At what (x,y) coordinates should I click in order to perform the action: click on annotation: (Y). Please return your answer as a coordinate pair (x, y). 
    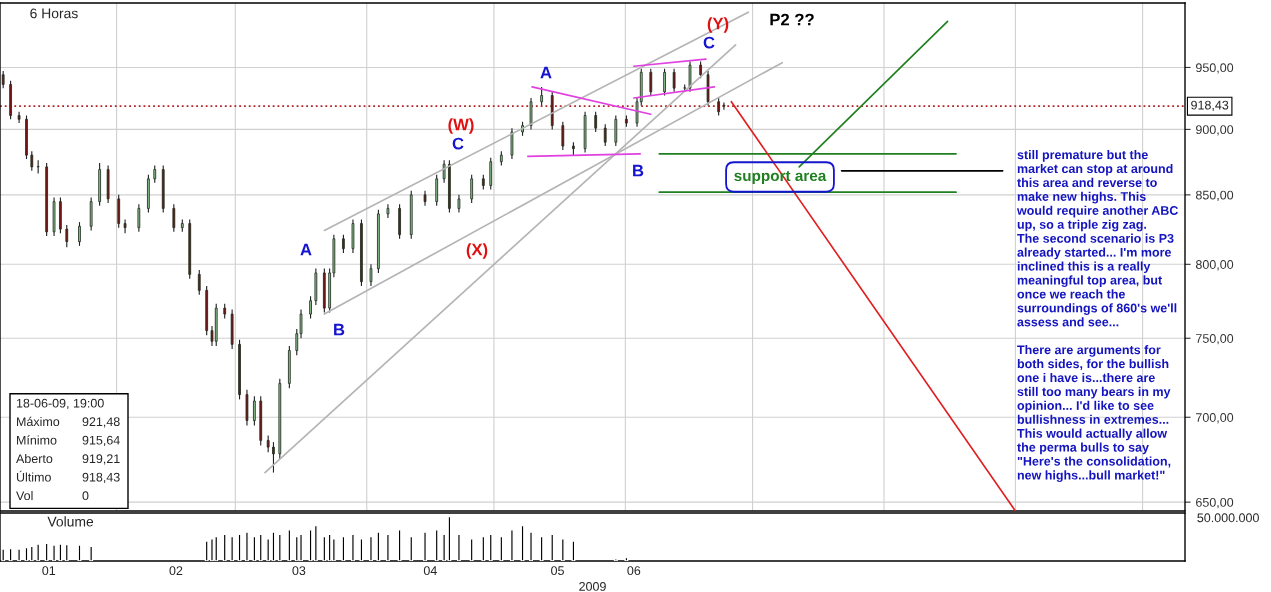
    Looking at the image, I should click on (718, 25).